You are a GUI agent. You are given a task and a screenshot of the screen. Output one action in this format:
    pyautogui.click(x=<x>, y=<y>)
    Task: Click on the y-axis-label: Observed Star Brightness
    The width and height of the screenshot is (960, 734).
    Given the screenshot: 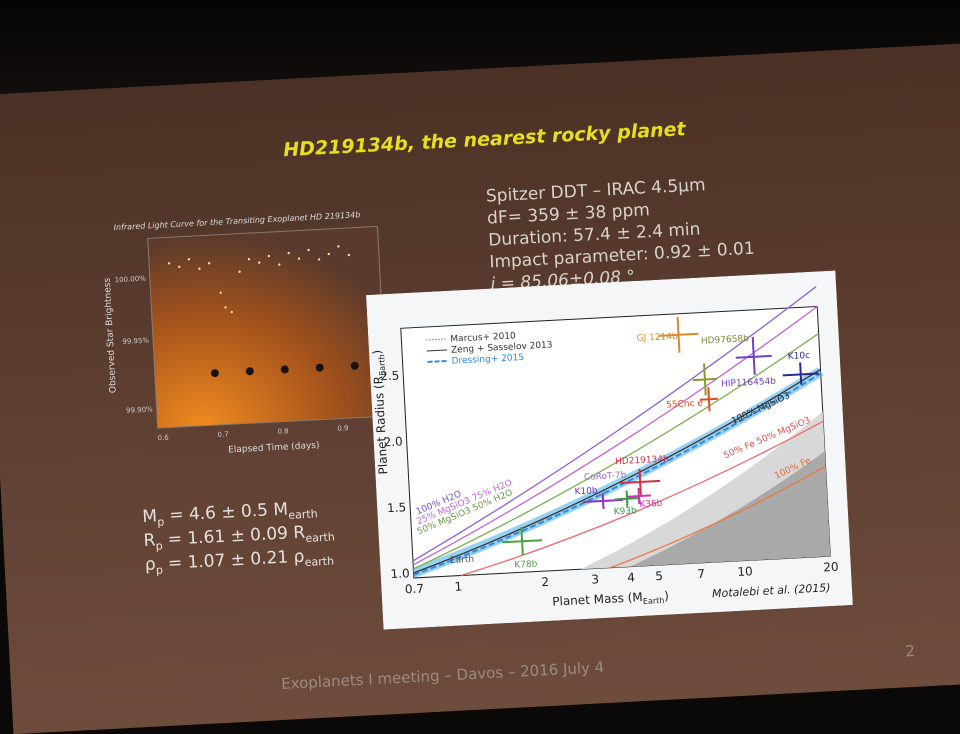 What is the action you would take?
    pyautogui.click(x=111, y=335)
    